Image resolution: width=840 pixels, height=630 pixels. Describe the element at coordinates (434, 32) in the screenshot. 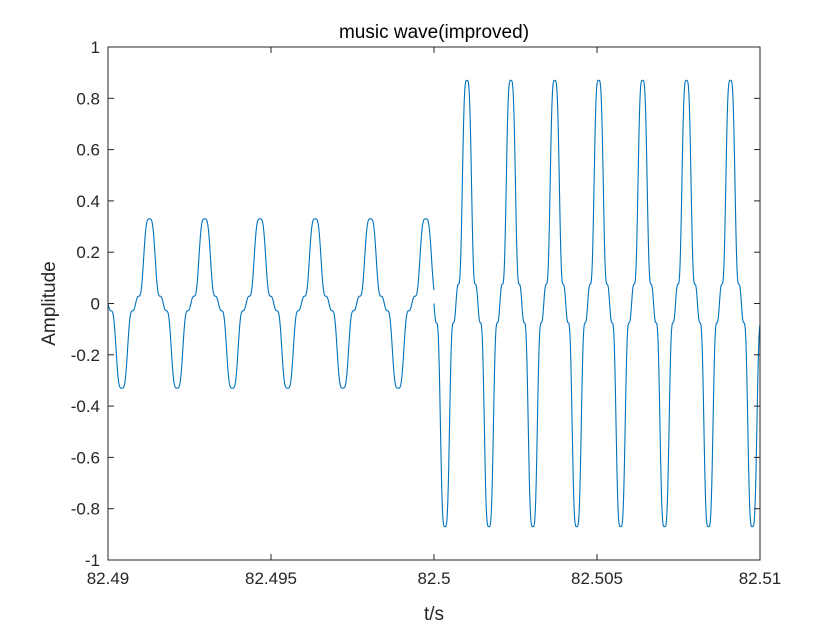

I see `chart-title: music wave(improved)` at that location.